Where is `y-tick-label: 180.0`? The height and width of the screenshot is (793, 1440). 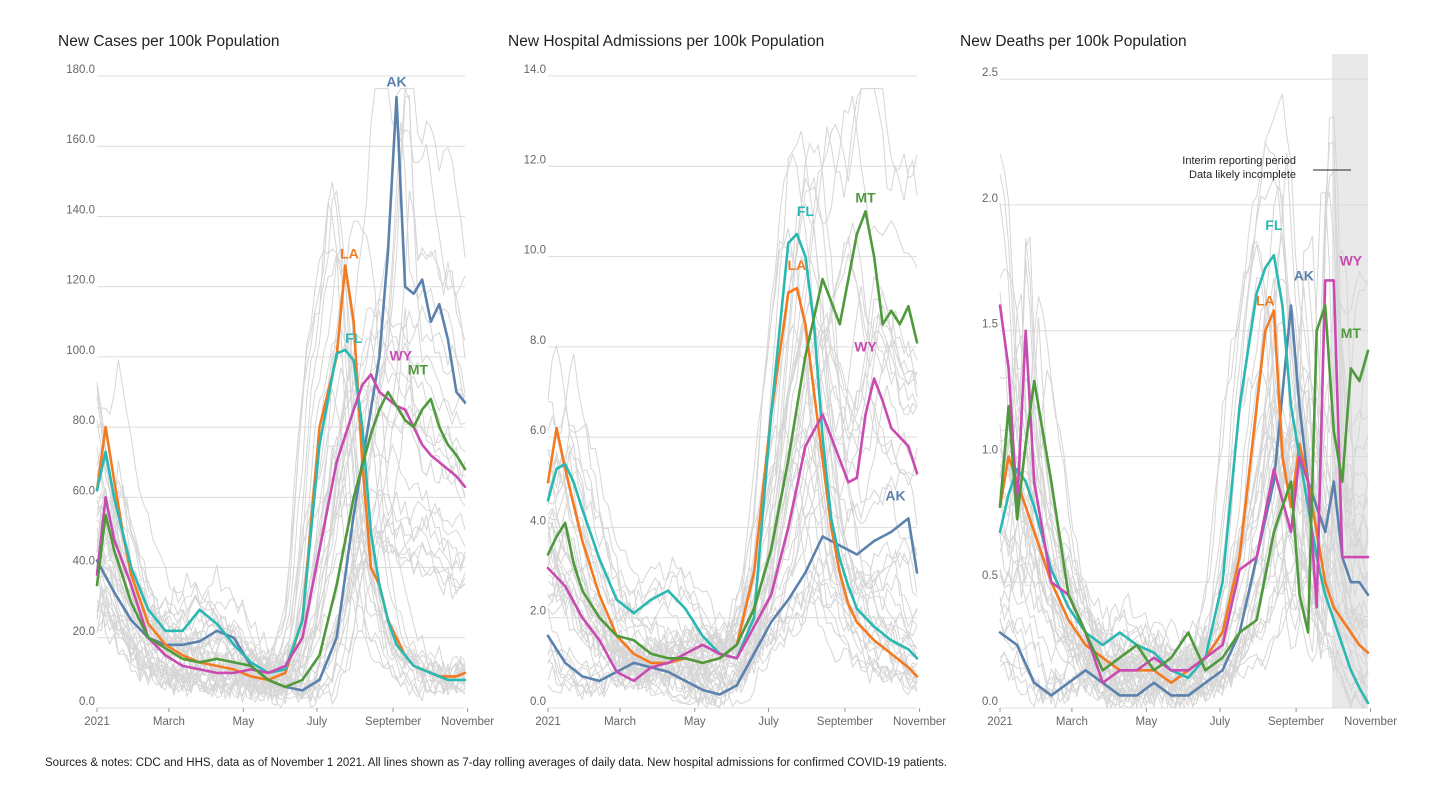
y-tick-label: 180.0 is located at coordinates (80, 70).